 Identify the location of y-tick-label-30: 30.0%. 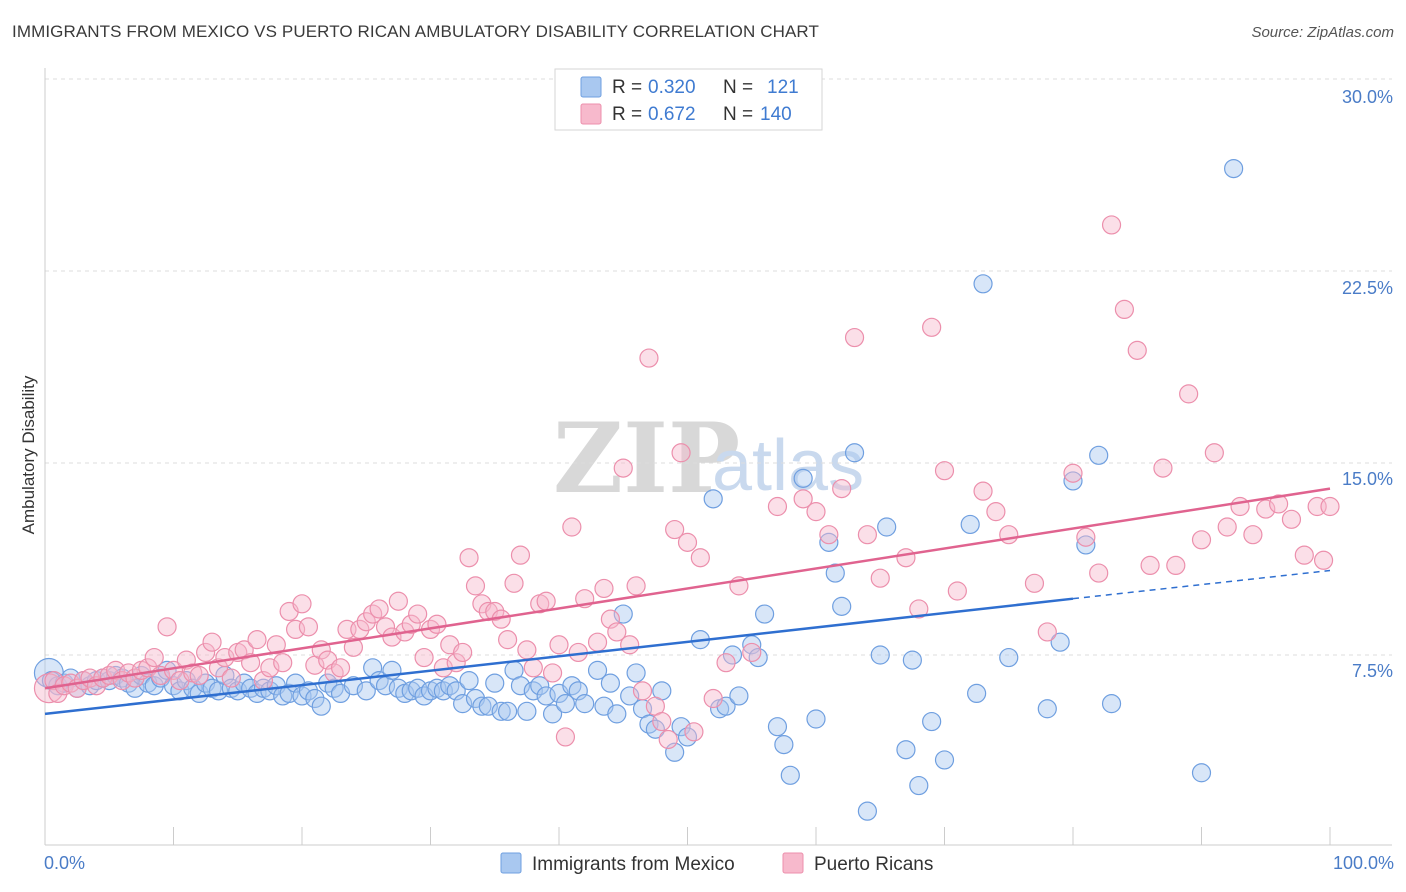
(1367, 97).